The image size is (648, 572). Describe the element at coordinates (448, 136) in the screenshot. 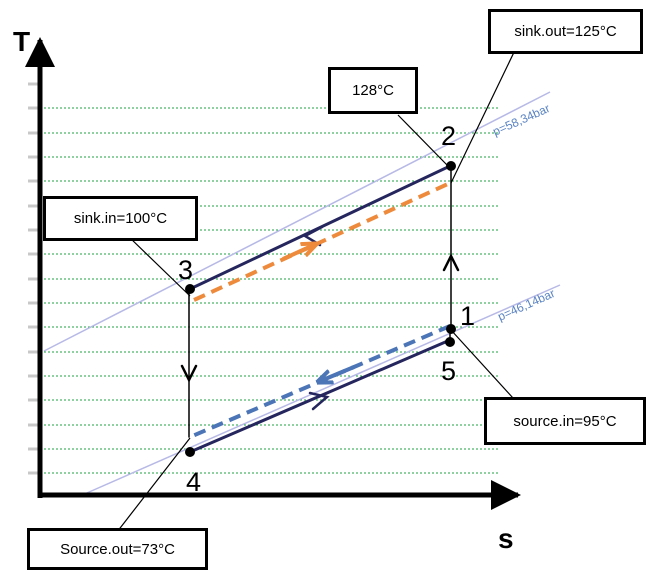

I see `point-2-label: 2` at that location.